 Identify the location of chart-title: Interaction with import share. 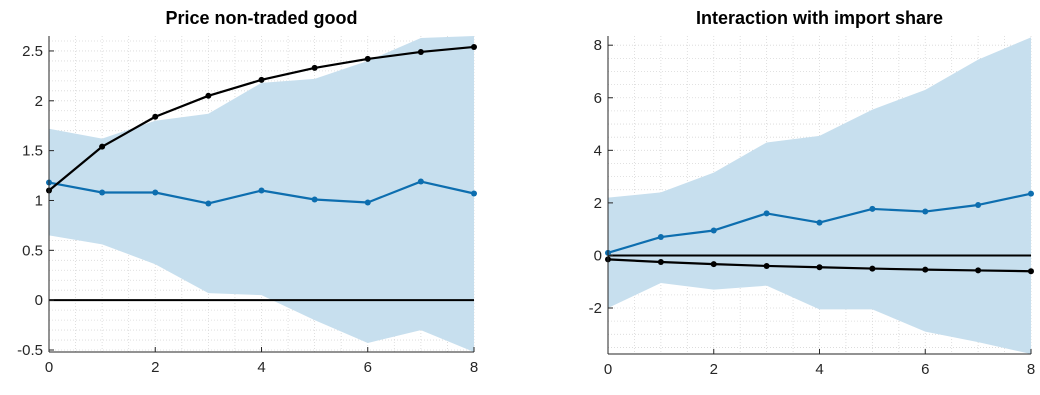
(819, 18).